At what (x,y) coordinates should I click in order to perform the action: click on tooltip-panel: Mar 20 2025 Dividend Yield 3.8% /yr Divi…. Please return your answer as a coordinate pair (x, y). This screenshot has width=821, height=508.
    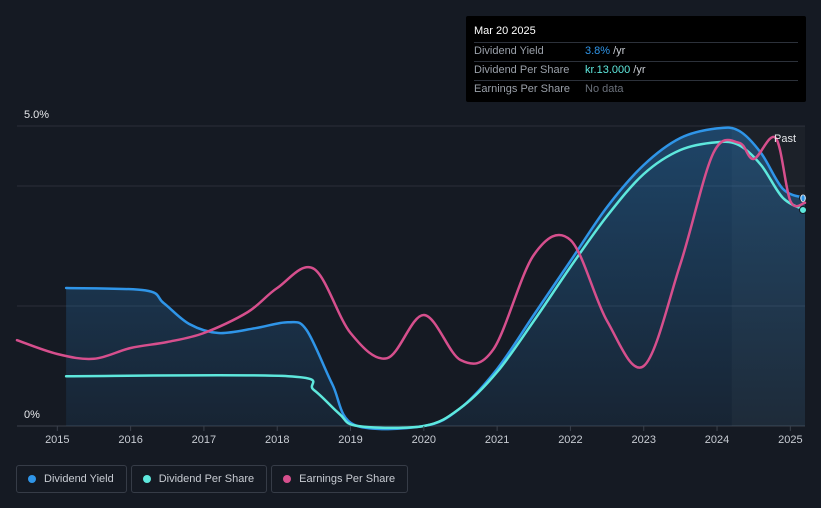
    Looking at the image, I should click on (636, 59).